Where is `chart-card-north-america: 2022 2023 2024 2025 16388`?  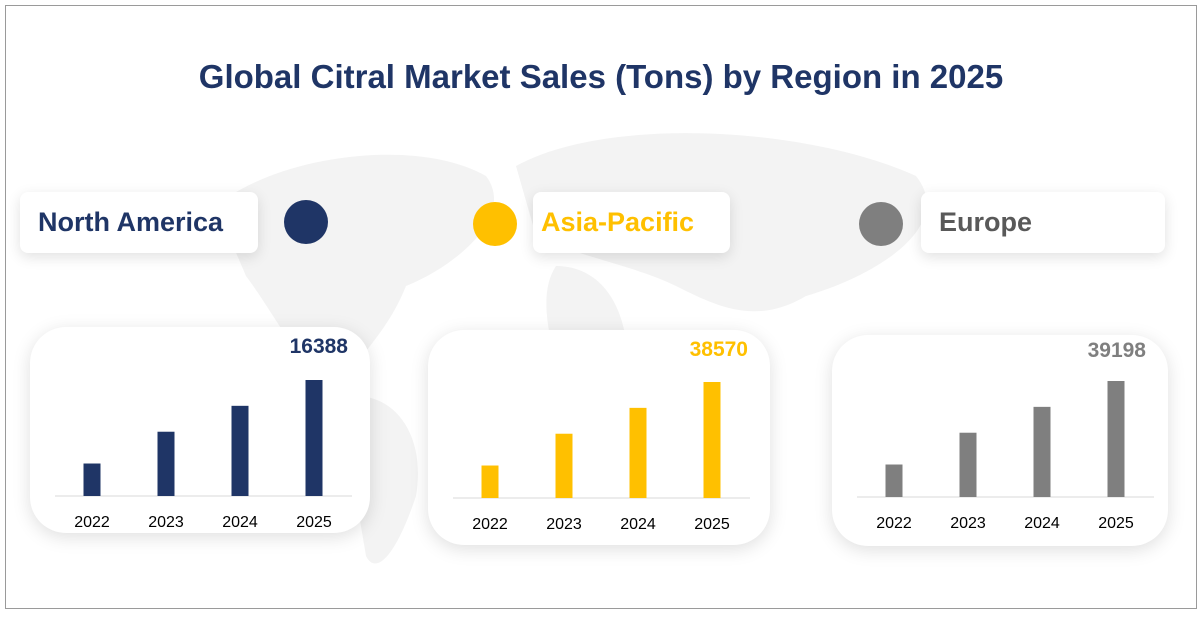 chart-card-north-america: 2022 2023 2024 2025 16388 is located at coordinates (200, 430).